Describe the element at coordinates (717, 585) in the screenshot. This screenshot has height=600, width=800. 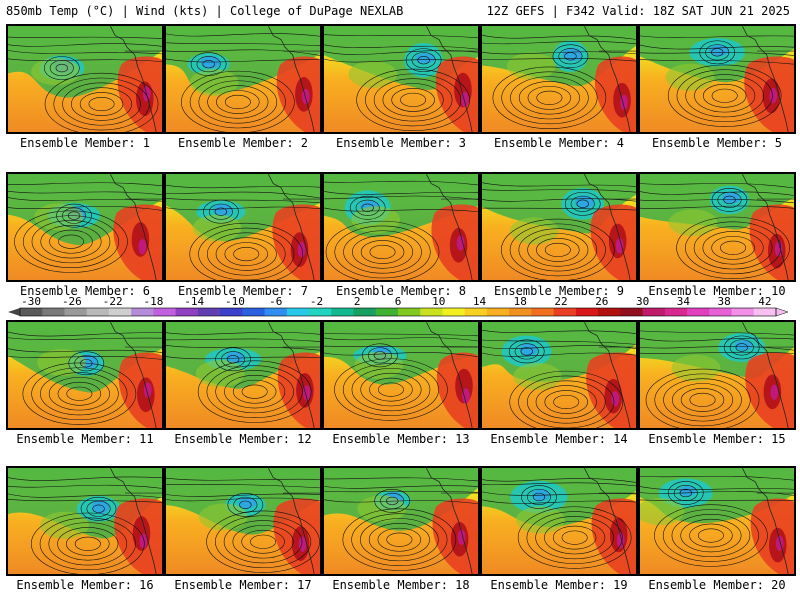
I see `ensemble-member-label: Ensemble Member: 20` at that location.